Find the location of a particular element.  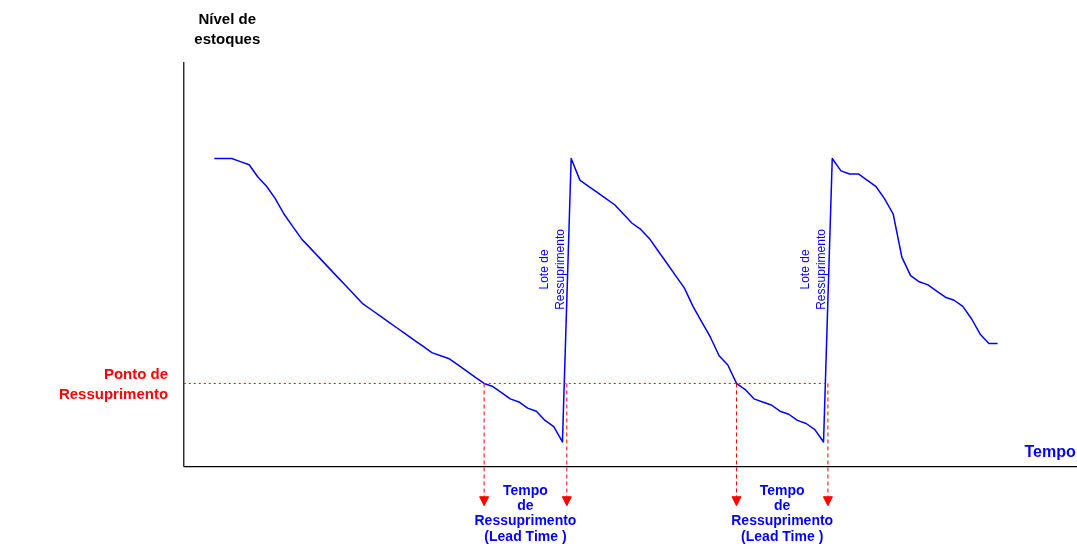

x-axis-title: Tempo is located at coordinates (1050, 452).